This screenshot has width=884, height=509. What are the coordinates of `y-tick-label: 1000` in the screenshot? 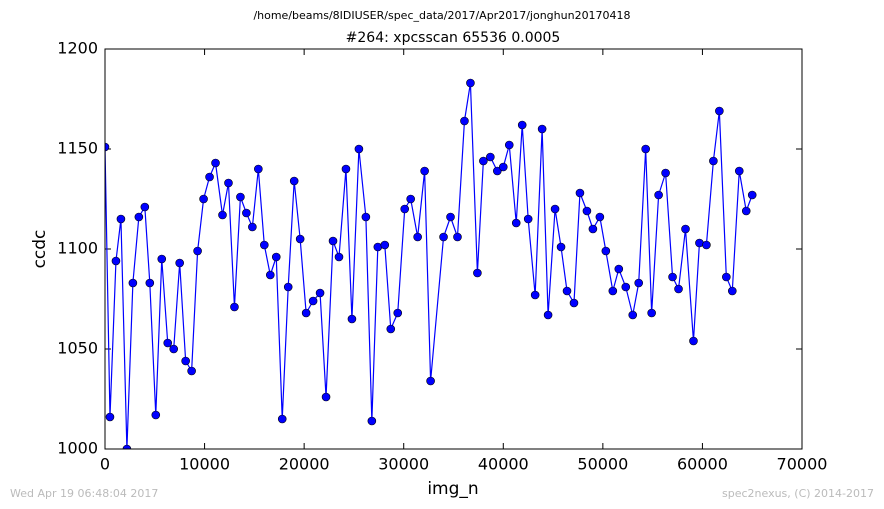 It's located at (77, 448).